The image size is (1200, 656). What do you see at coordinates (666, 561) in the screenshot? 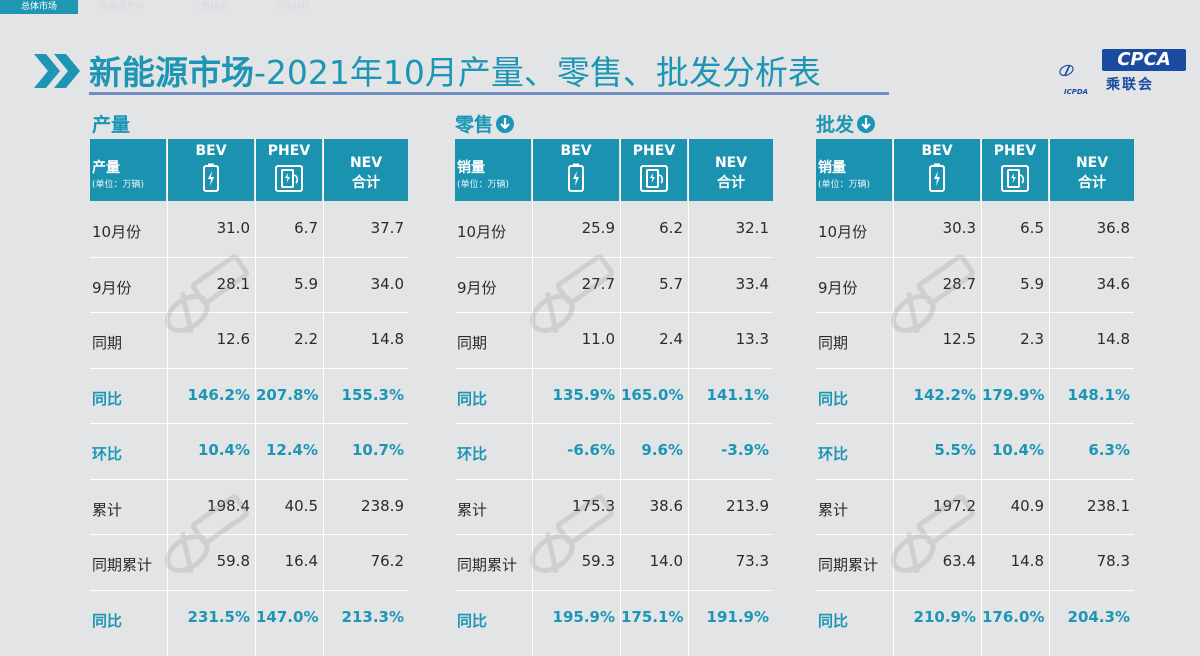
I see `cell-phev: 14.0` at bounding box center [666, 561].